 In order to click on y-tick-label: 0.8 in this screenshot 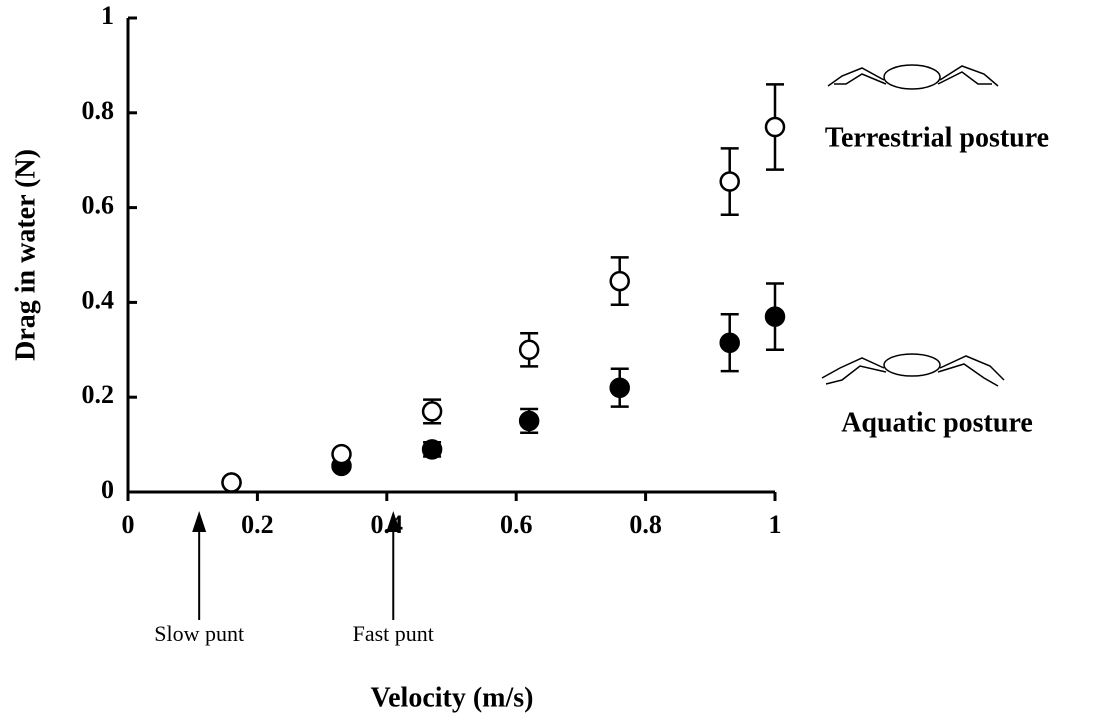, I will do `click(98, 110)`.